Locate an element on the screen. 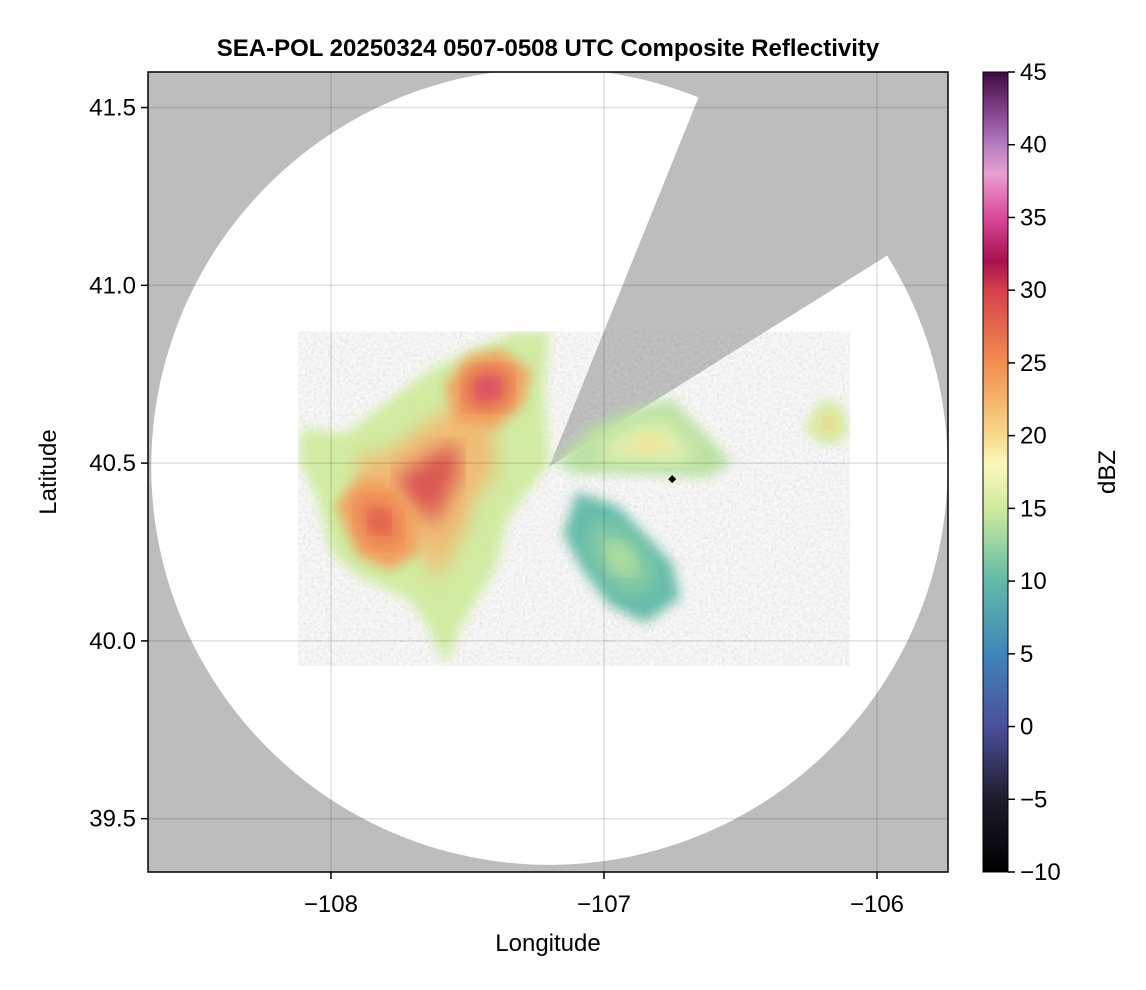  colorbar-frame is located at coordinates (995, 472).